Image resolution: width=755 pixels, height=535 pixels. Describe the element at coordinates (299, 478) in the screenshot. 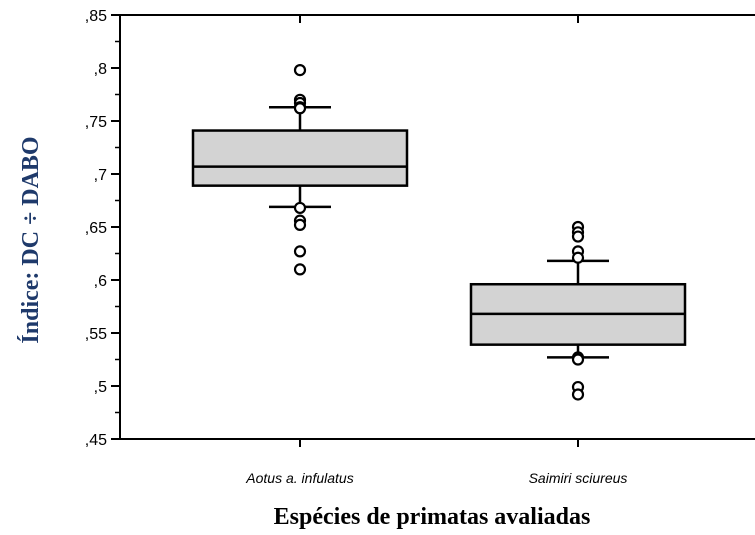

I see `x-category-label: Aotus a. infulatus` at that location.